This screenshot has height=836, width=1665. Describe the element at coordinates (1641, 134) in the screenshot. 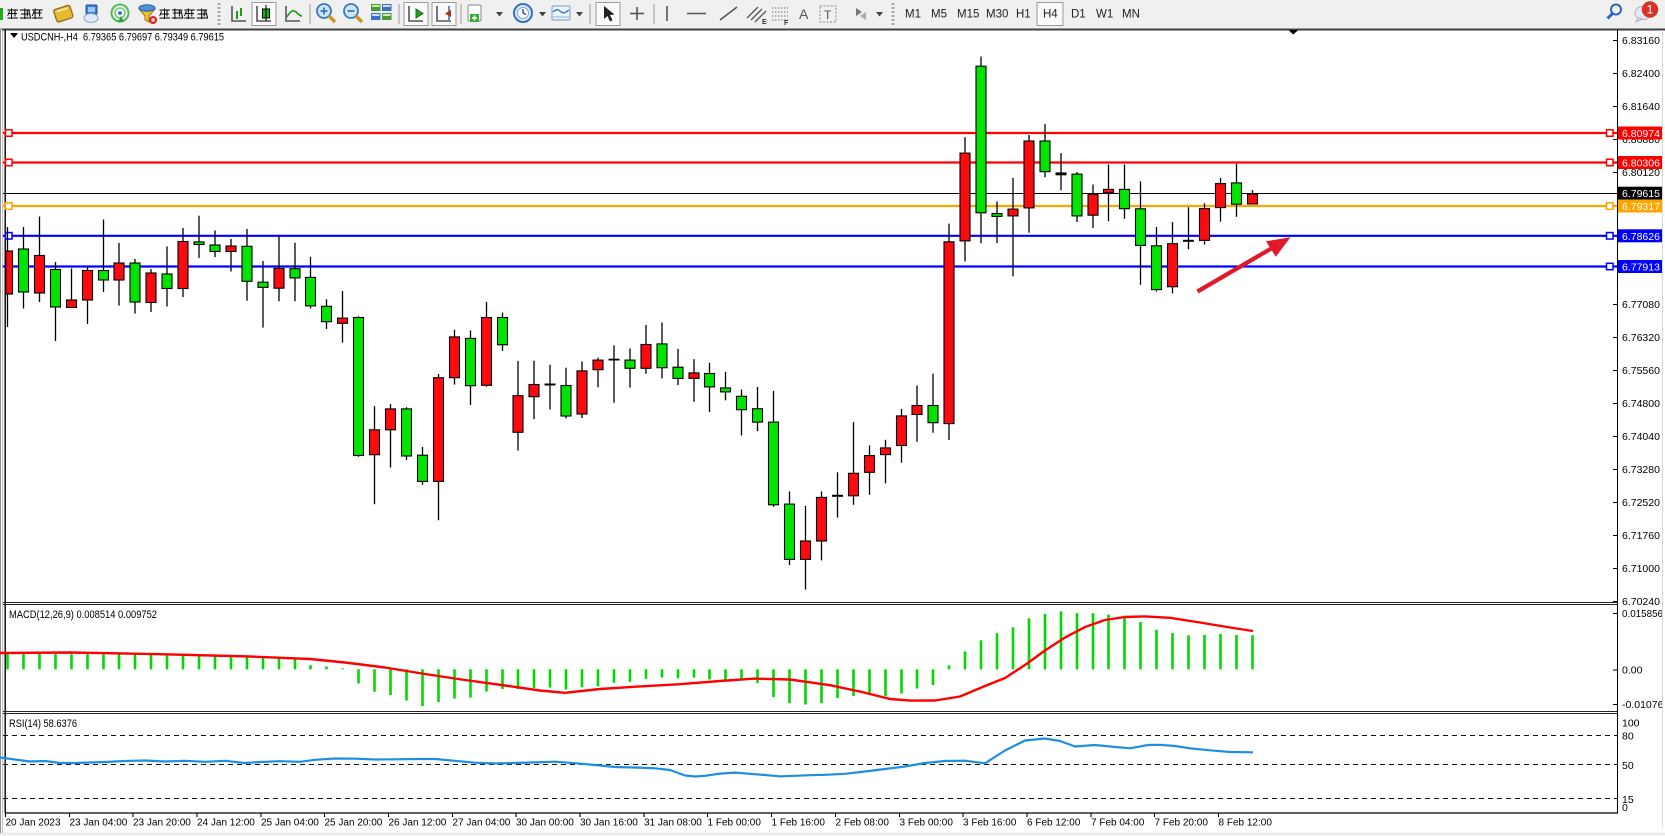

I see `svg-text: 6.80974` at that location.